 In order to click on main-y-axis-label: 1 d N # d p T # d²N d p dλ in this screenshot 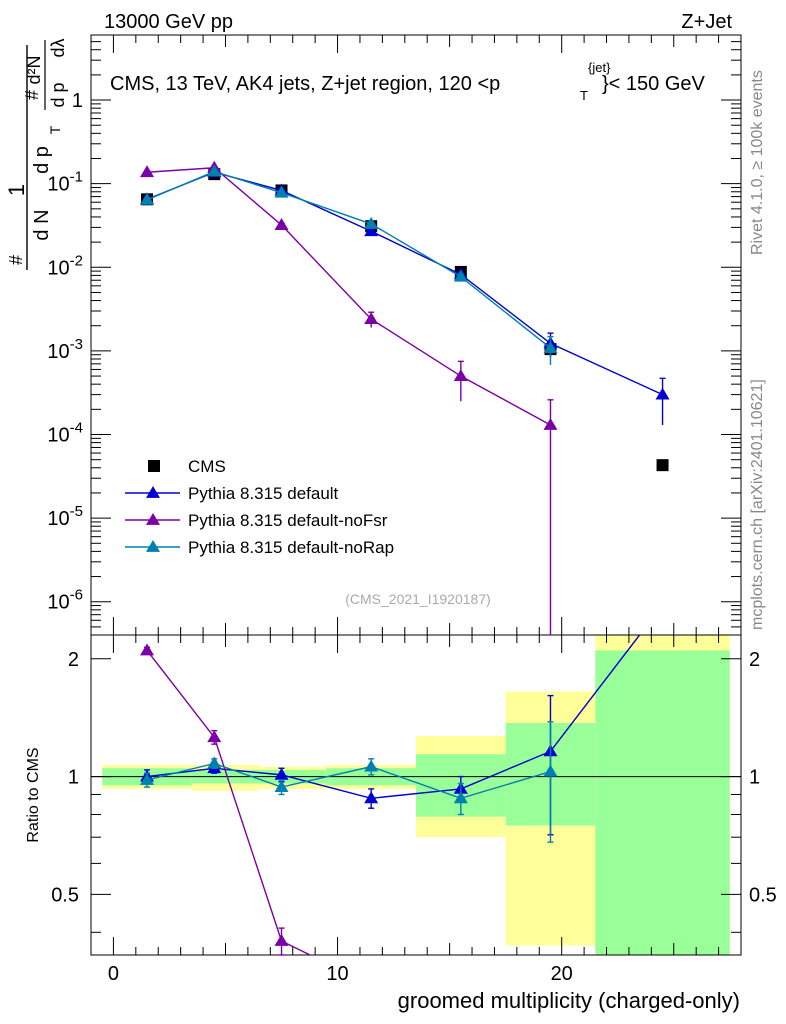, I will do `click(36, 154)`.